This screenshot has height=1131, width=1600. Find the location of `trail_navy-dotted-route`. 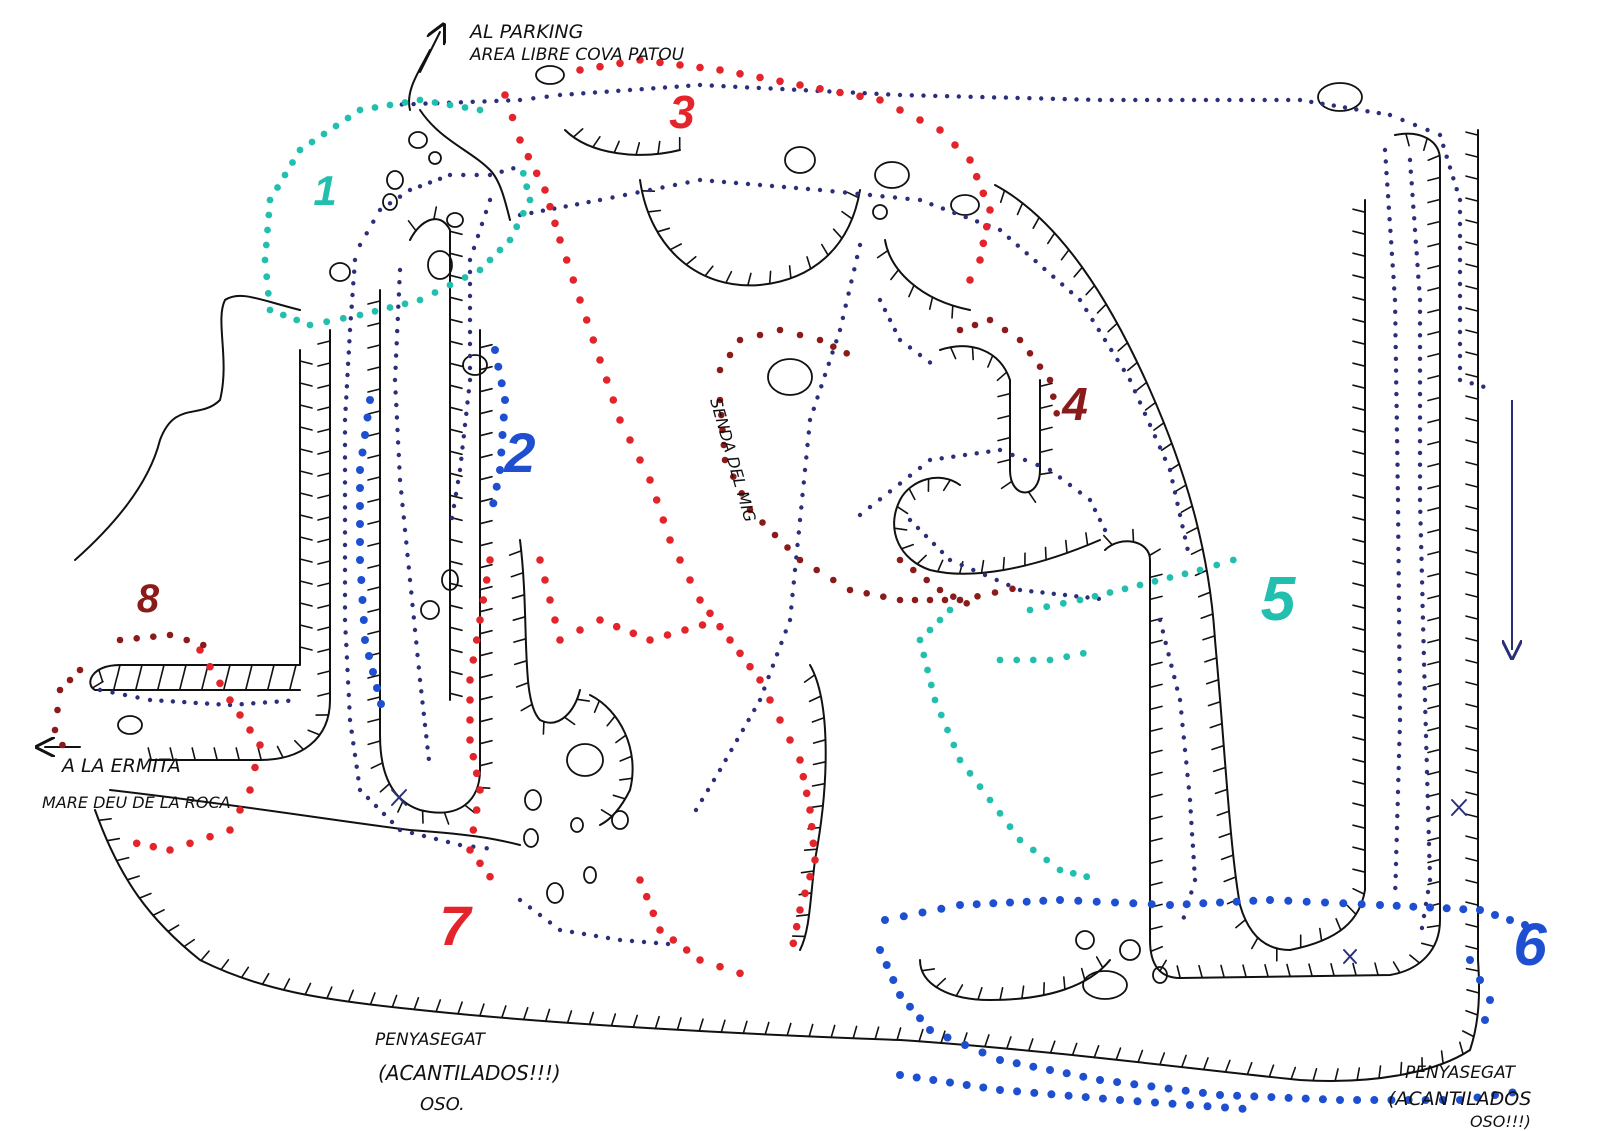

trail_navy-dotted-route is located at coordinates (778, 527).